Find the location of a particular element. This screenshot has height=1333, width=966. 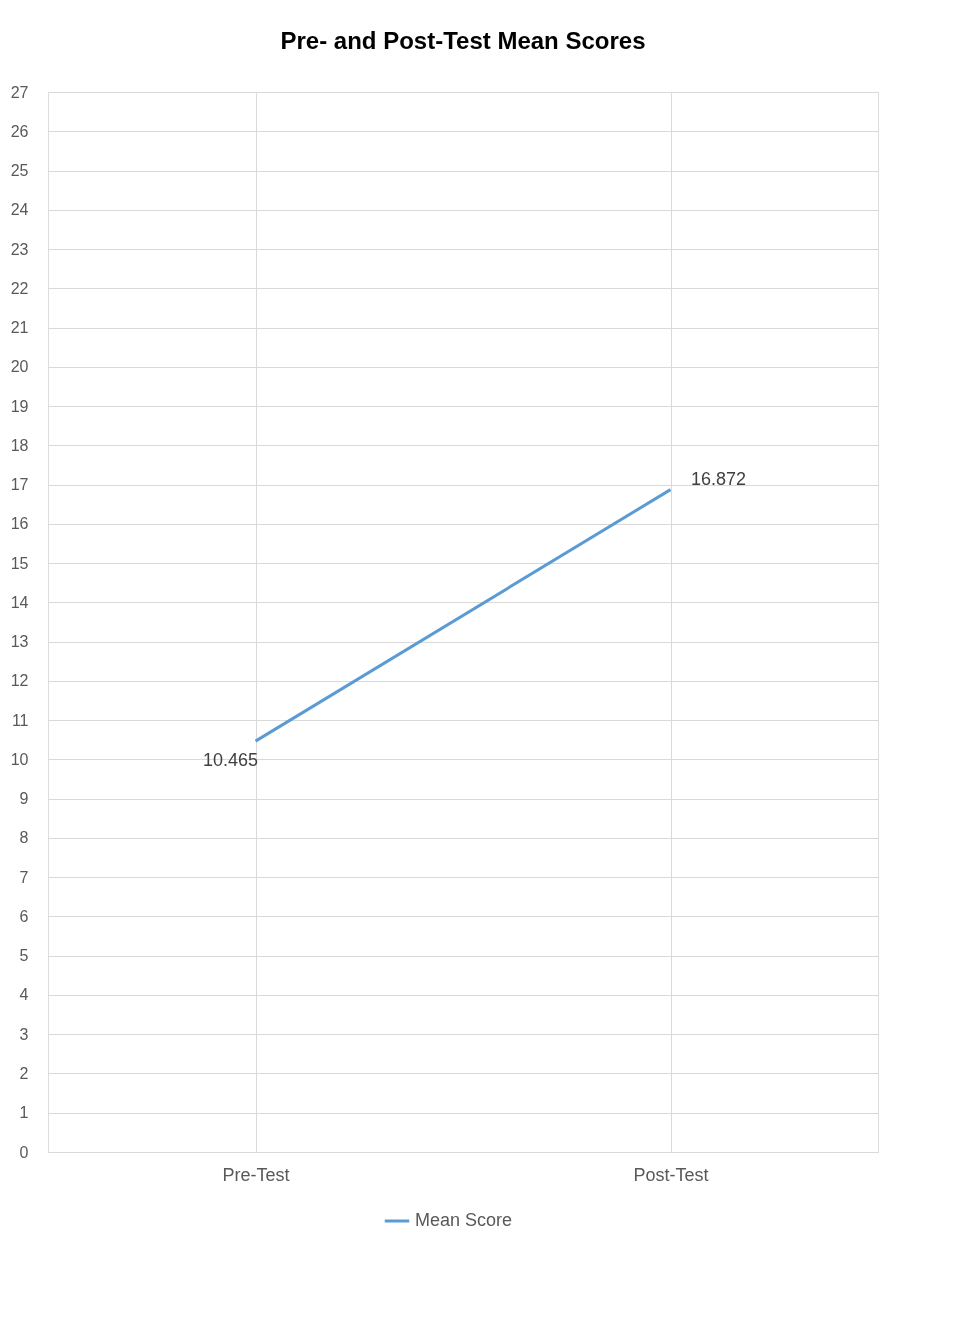

y-tick-label: 12 is located at coordinates (19, 681).